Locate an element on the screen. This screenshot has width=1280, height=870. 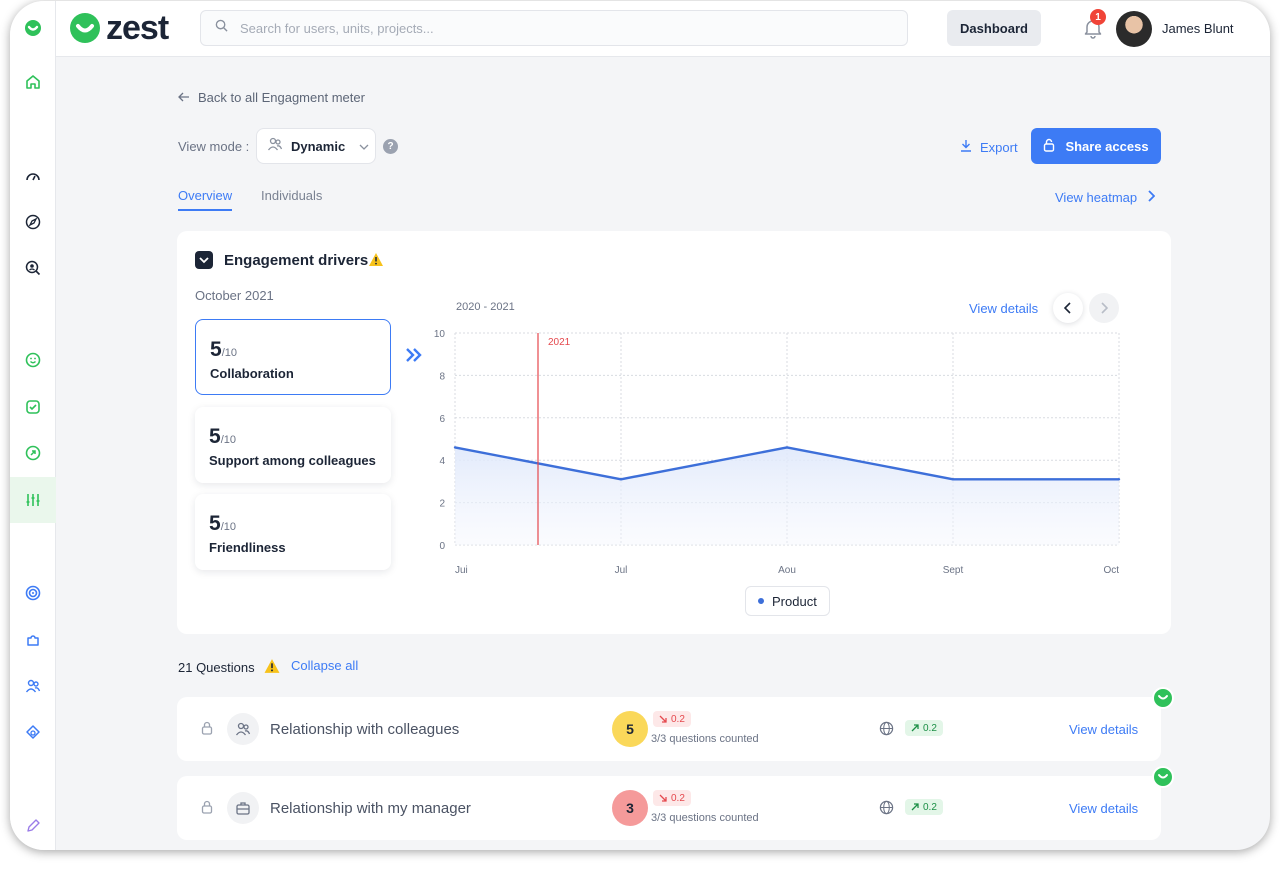
target-icon is located at coordinates (33, 593).